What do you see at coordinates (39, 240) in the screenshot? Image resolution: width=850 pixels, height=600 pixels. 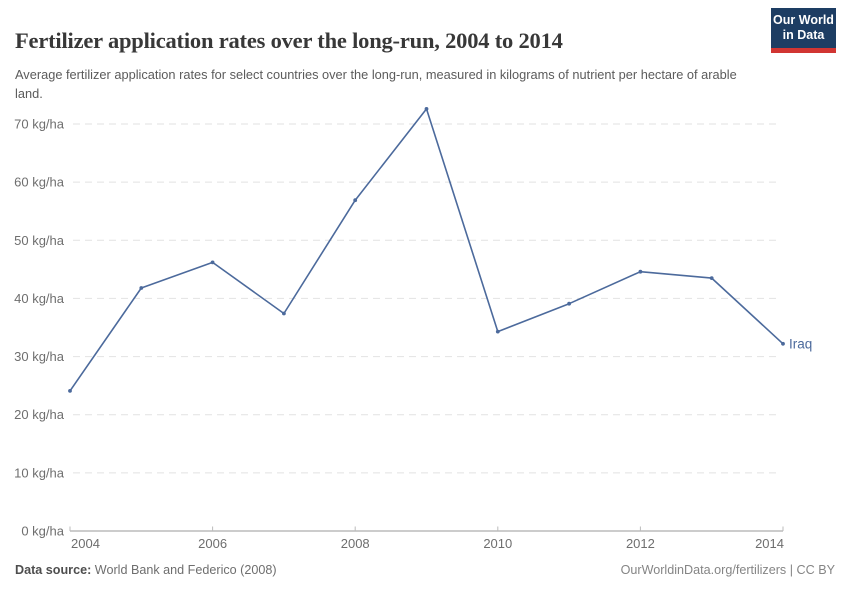 I see `y-tick-label: 50 kg/ha` at bounding box center [39, 240].